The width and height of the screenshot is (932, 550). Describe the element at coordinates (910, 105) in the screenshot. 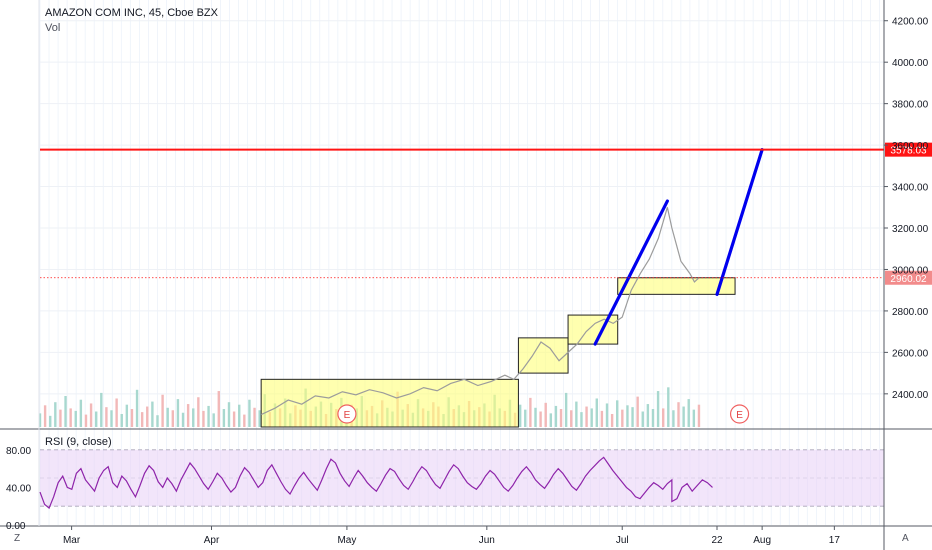

I see `price-tick-label: 3800.00` at that location.